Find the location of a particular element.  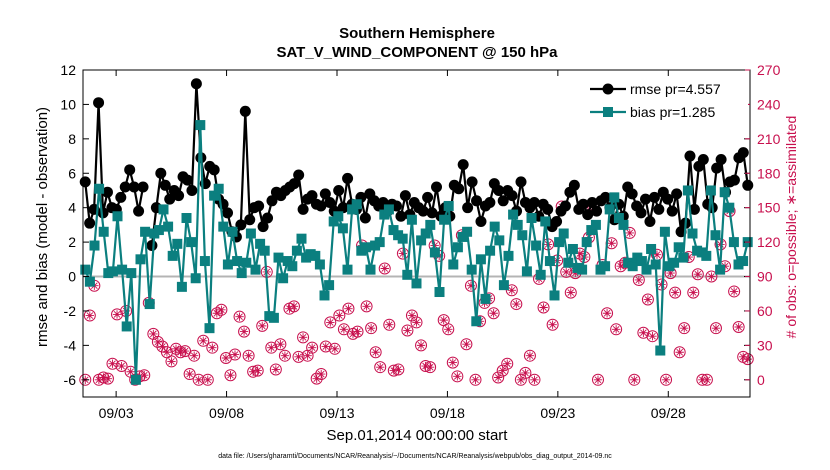

y-right-axis-label: # of obs: o=possible; ∗=assimilated is located at coordinates (791, 227).